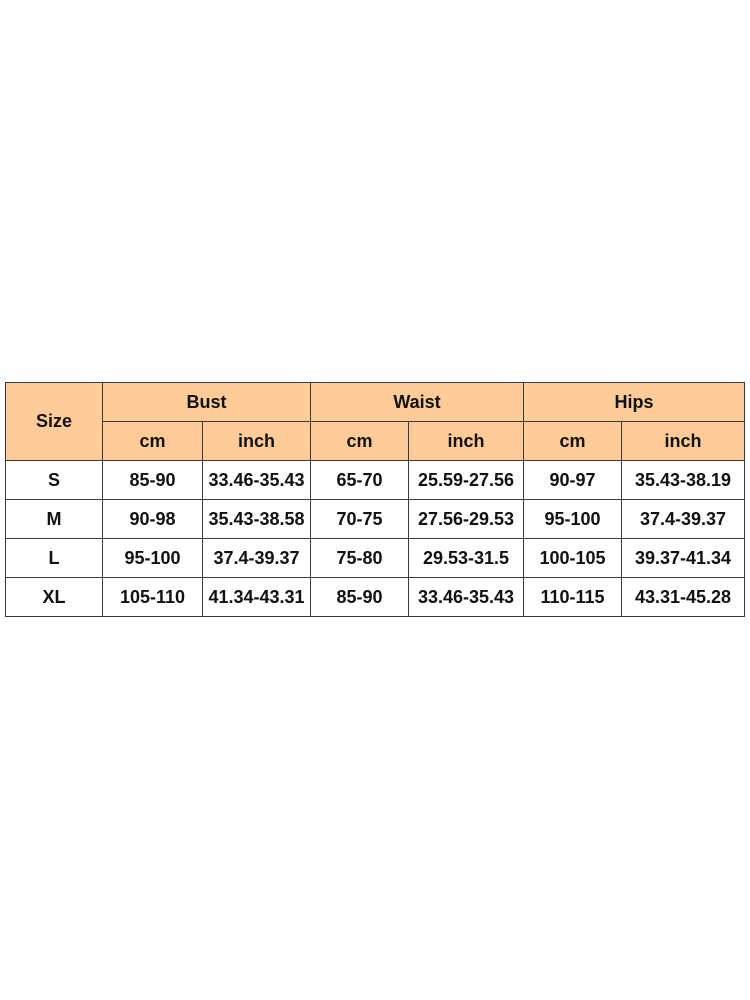  What do you see at coordinates (417, 402) in the screenshot?
I see `waist-header: Waist` at bounding box center [417, 402].